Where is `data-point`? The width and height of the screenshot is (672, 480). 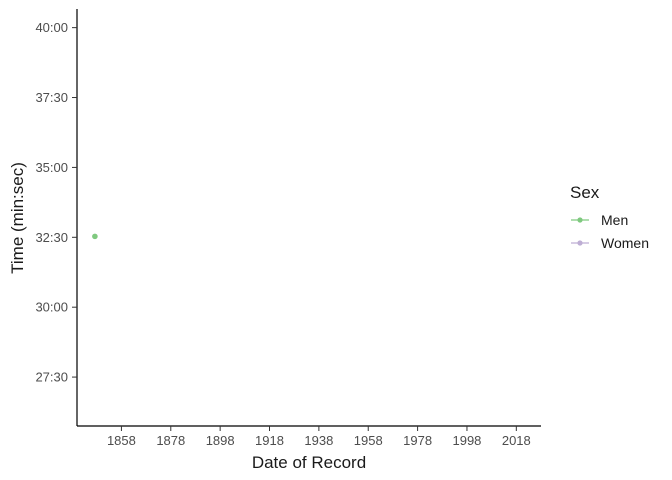 data-point is located at coordinates (95, 236).